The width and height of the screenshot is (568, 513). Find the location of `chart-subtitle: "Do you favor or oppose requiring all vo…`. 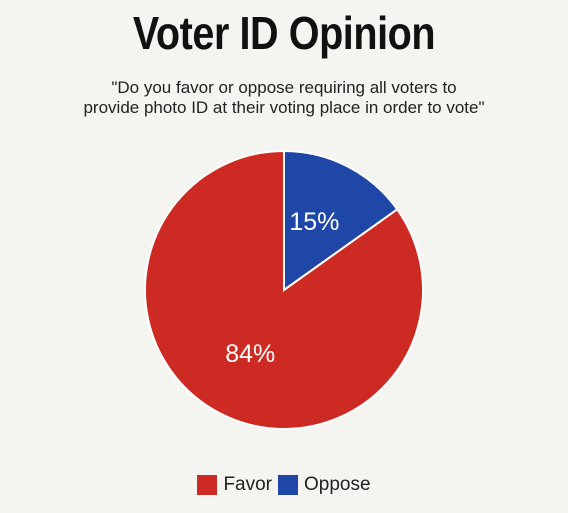

chart-subtitle: "Do you favor or oppose requiring all vo… is located at coordinates (284, 98).